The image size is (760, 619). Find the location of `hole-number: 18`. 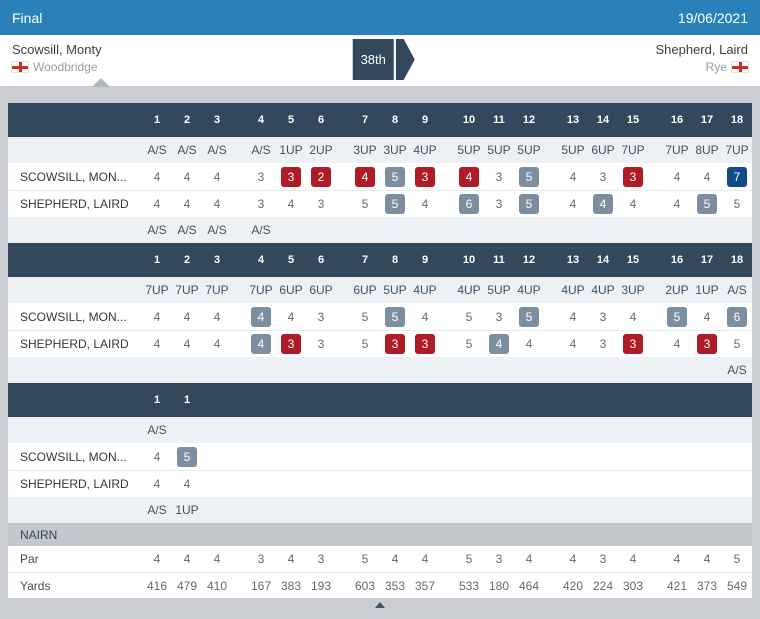

hole-number: 18 is located at coordinates (737, 260).